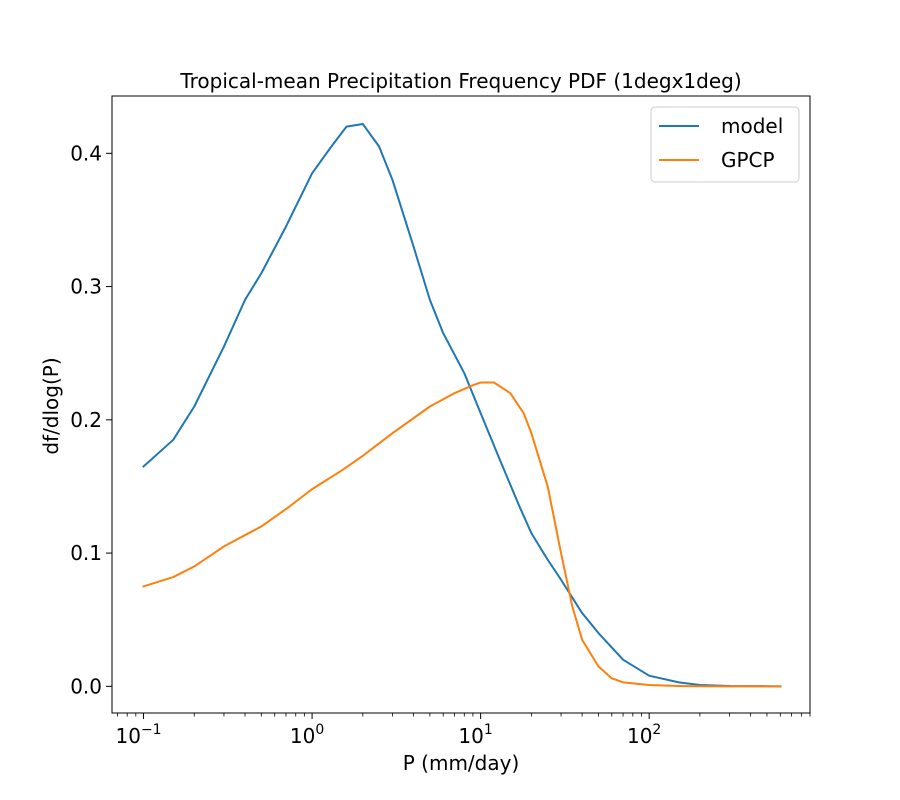  Describe the element at coordinates (748, 160) in the screenshot. I see `legend-label-gpcp: GPCP` at that location.